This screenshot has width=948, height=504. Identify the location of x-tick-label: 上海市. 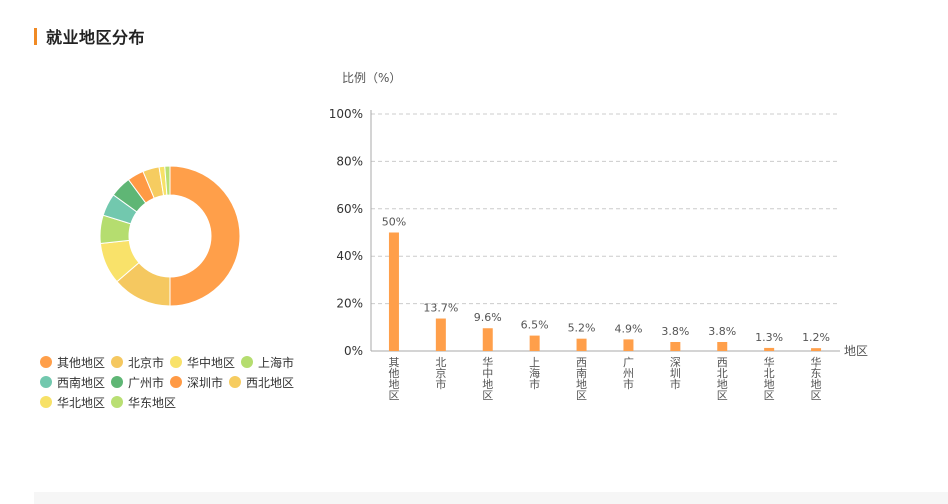
(534, 373).